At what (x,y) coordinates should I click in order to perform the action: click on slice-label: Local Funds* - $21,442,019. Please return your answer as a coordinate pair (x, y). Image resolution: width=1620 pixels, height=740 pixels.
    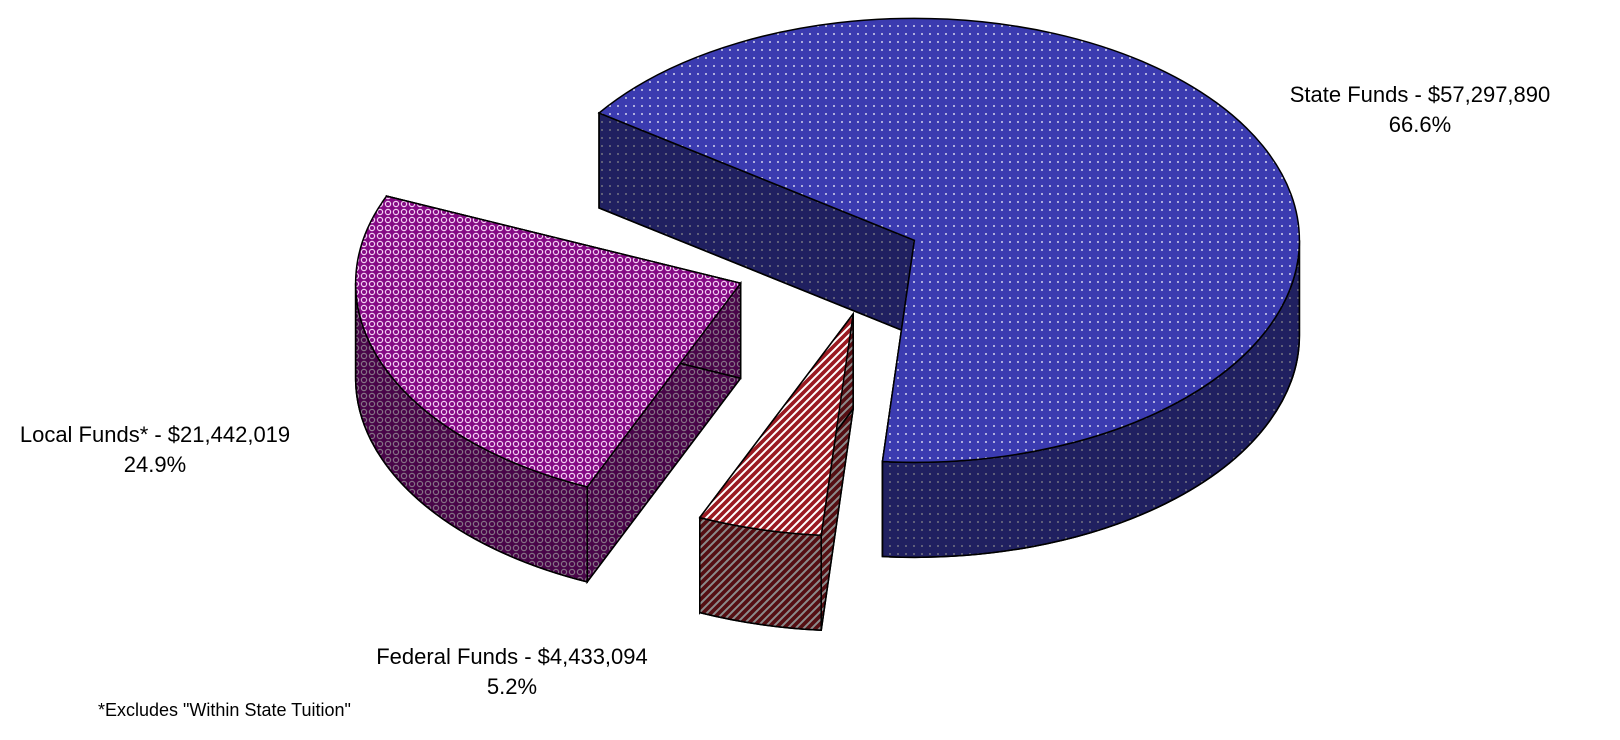
    Looking at the image, I should click on (155, 434).